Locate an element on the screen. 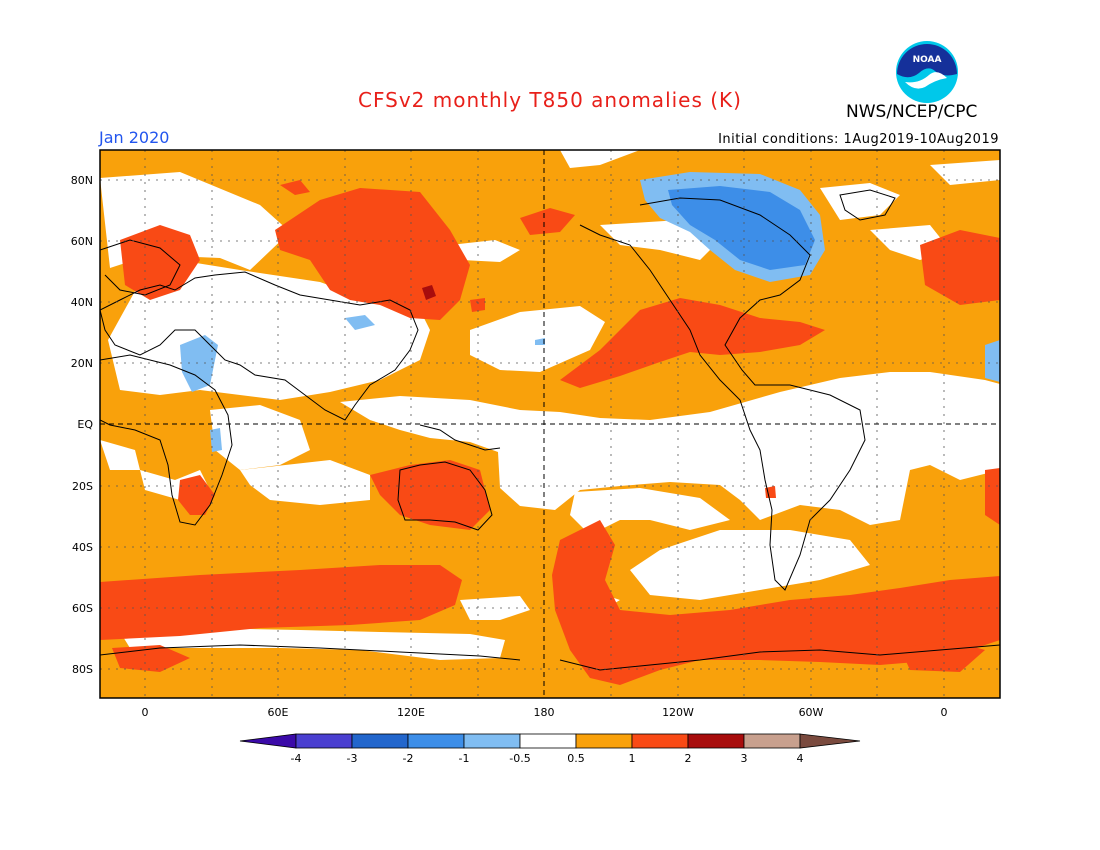 The width and height of the screenshot is (1100, 850). lon-labels: 0 60E 120E 180 120W 60W 0 is located at coordinates (545, 712).